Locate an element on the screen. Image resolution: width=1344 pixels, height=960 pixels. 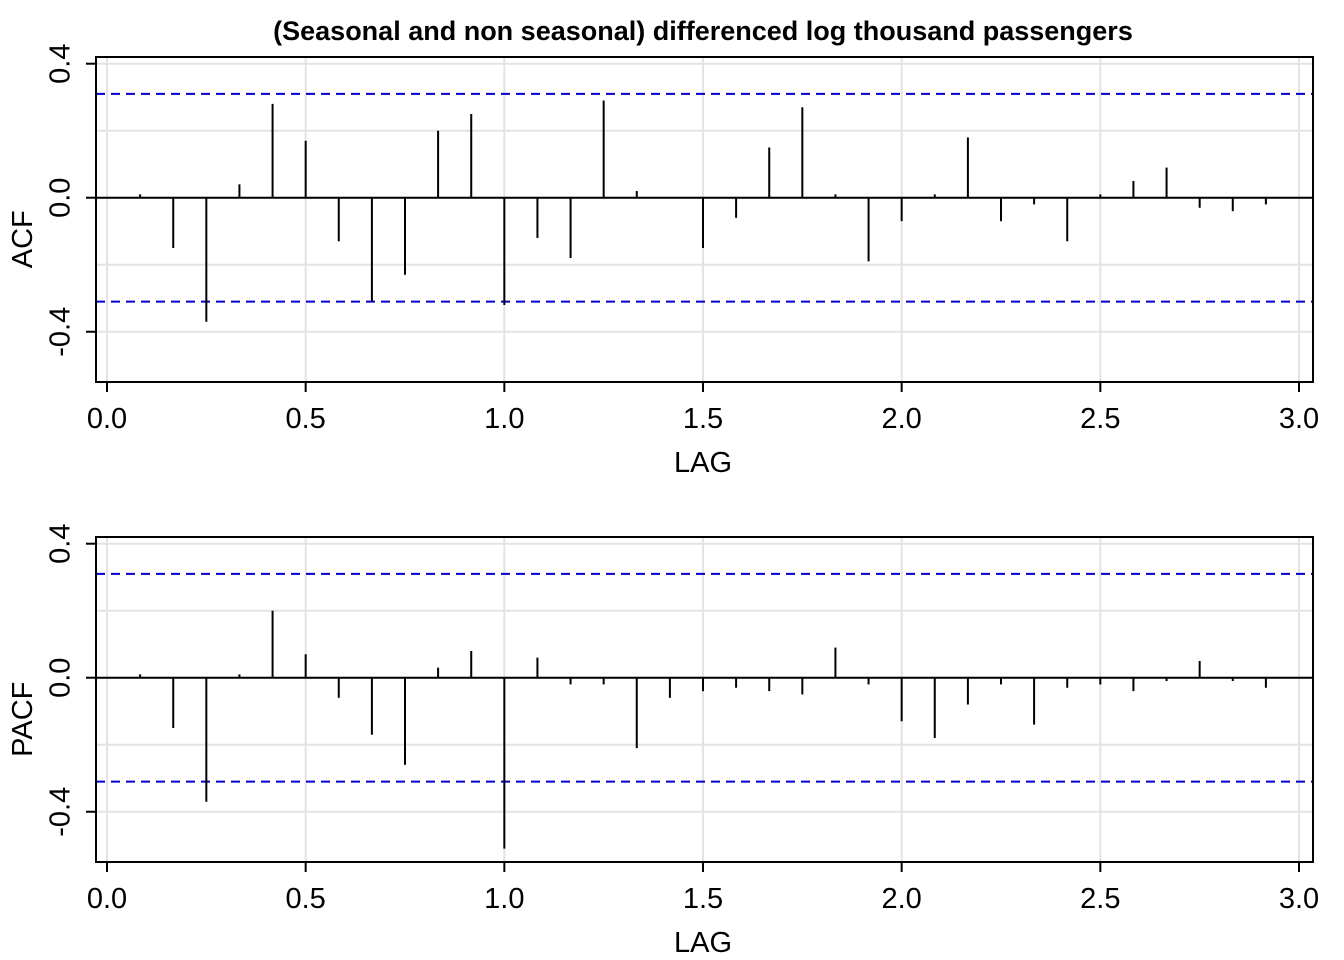
y-axis-label: ACF is located at coordinates (23, 239).